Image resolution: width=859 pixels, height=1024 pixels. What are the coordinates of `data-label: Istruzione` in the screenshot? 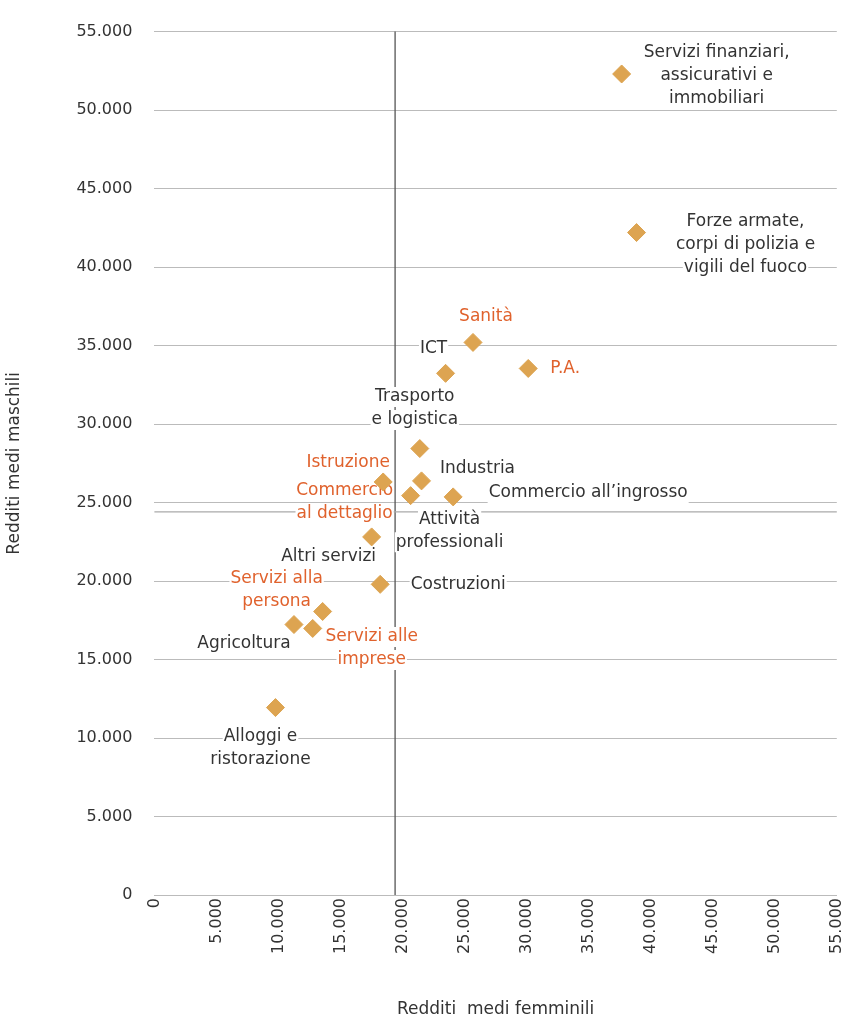 It's located at (348, 461).